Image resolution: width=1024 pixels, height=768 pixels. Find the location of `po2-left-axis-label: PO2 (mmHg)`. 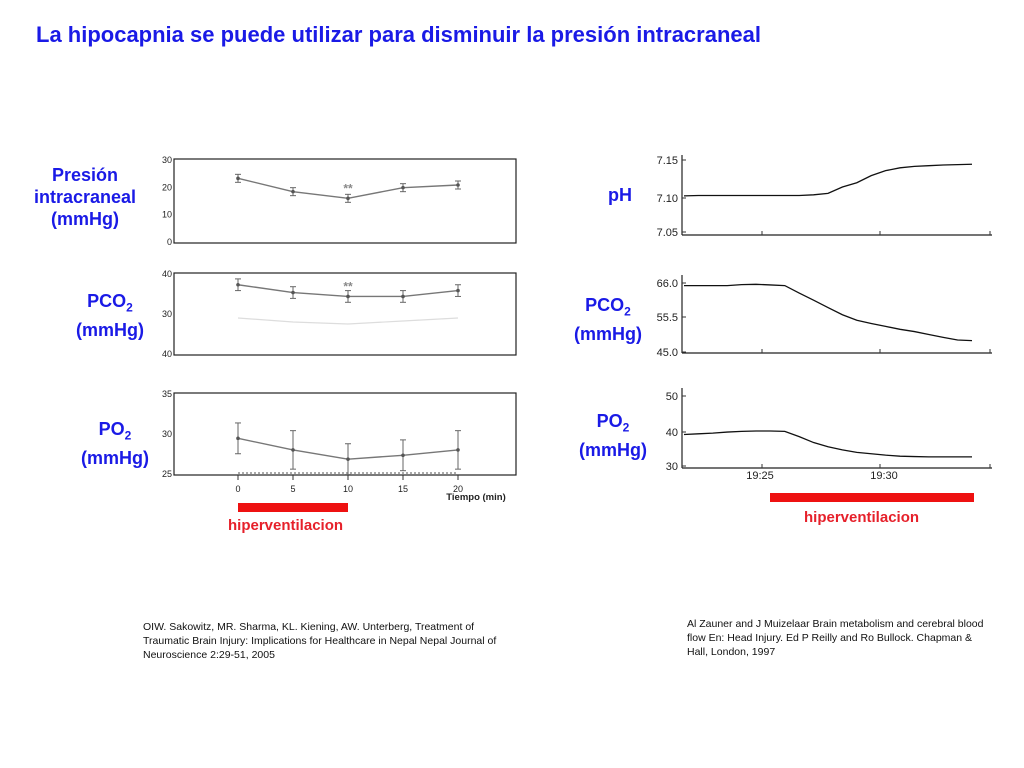

po2-left-axis-label: PO2 (mmHg) is located at coordinates (115, 443).